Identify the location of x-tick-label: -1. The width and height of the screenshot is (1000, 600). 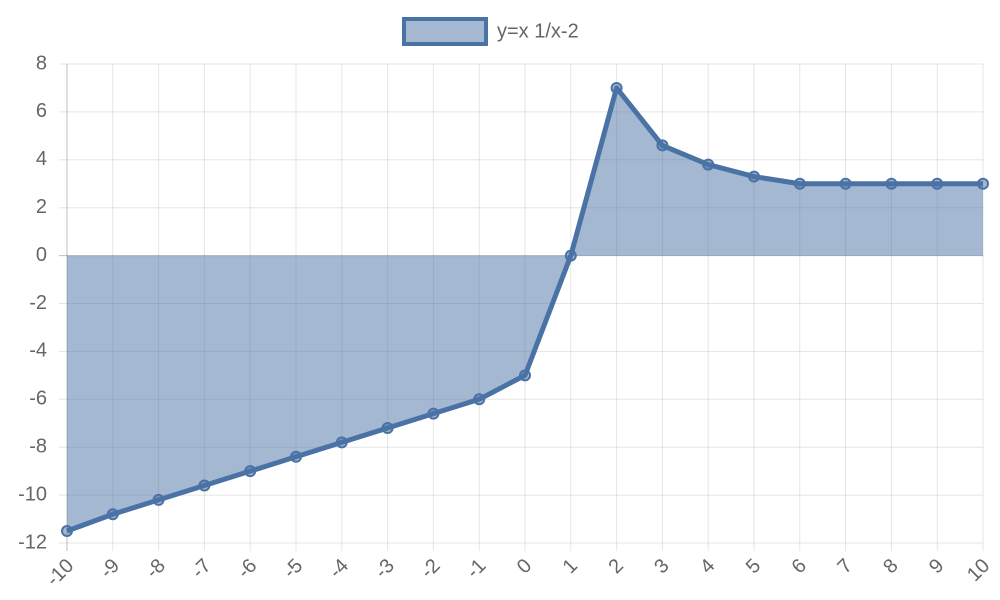
(476, 569).